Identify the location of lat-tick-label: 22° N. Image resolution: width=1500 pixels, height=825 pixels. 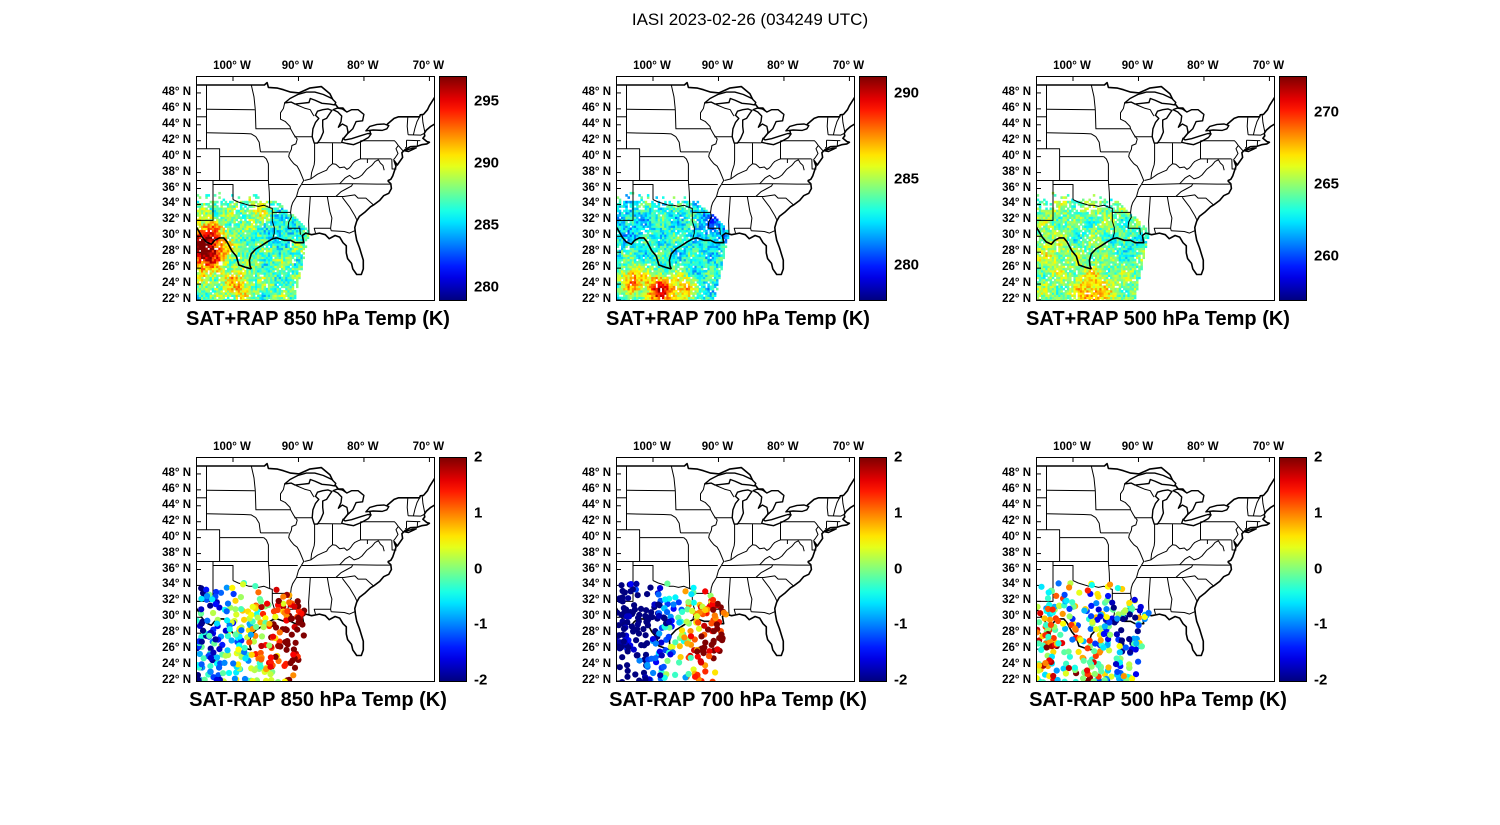
(176, 299).